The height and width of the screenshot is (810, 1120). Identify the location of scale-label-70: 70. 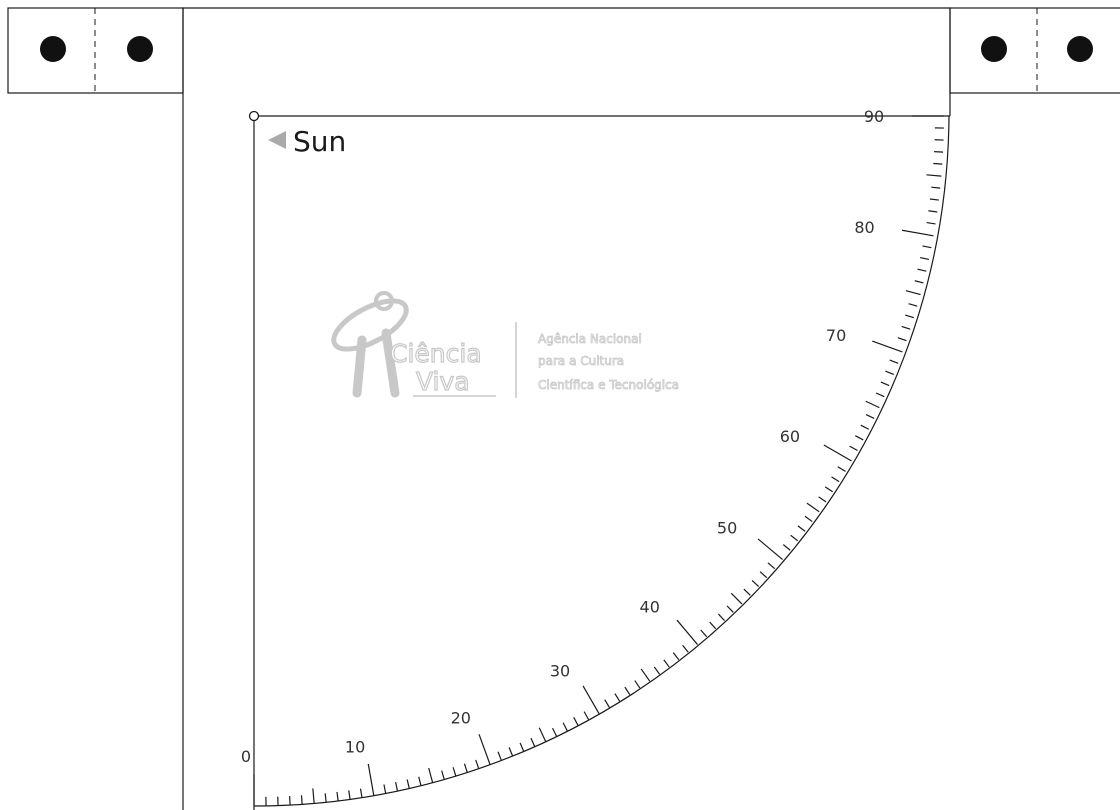
(836, 335).